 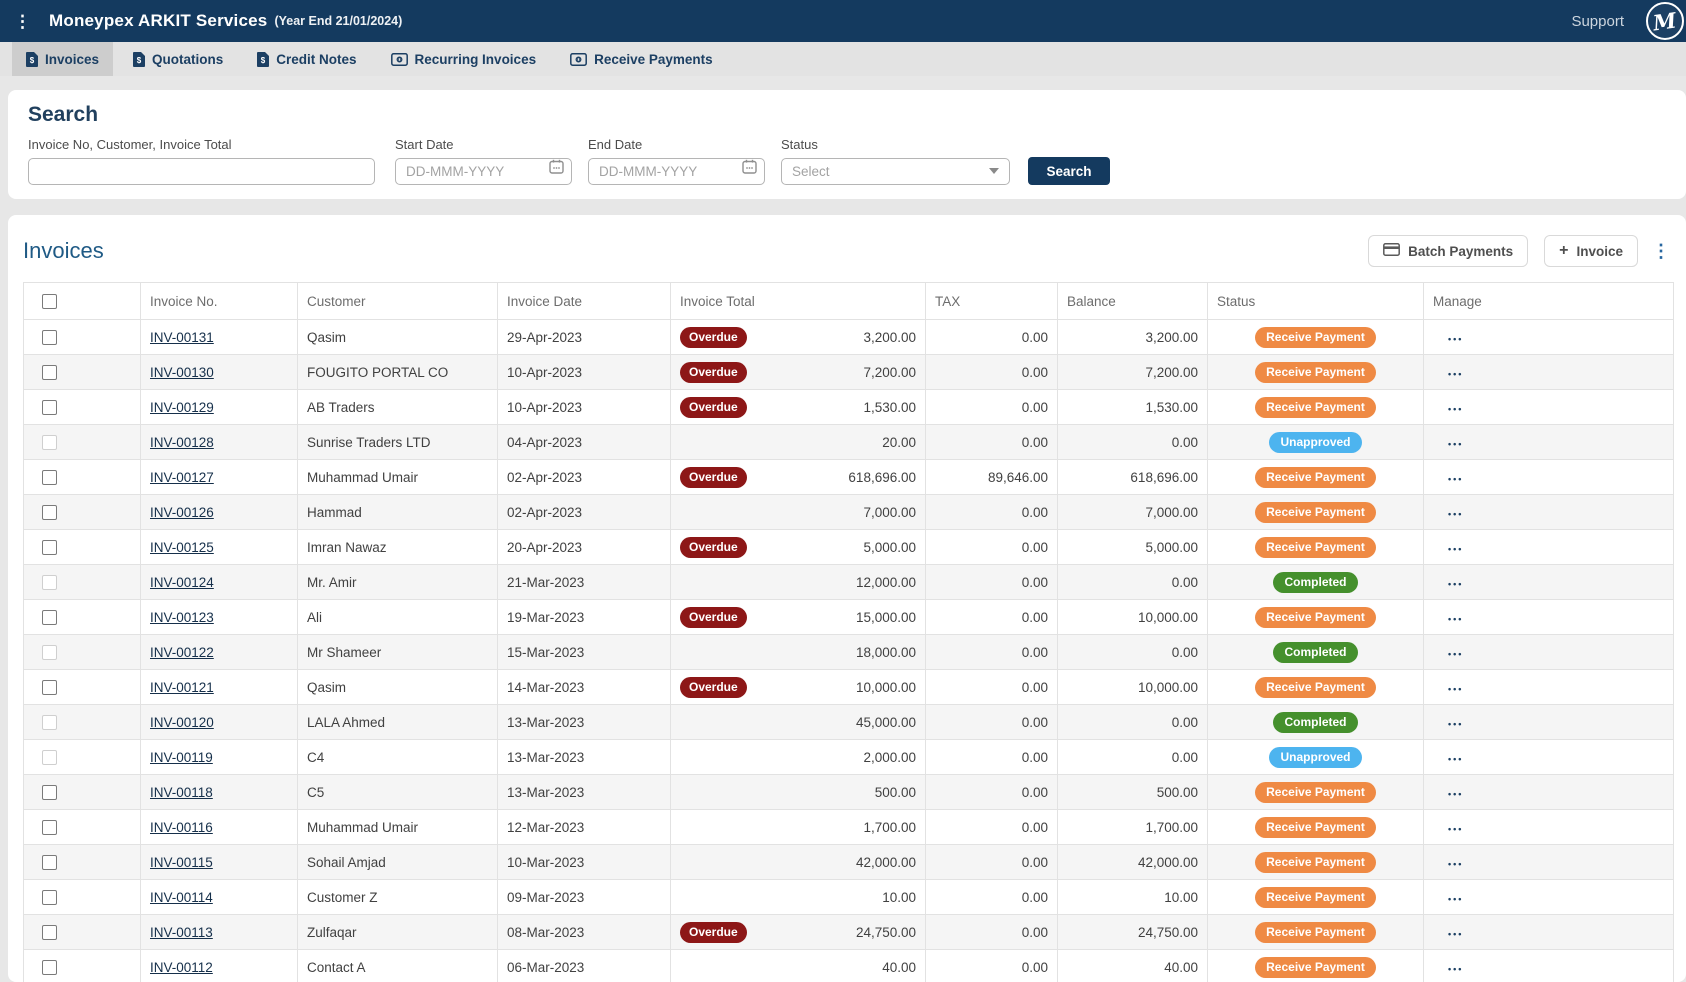 What do you see at coordinates (181, 757) in the screenshot?
I see `invoice-link: INV-00119` at bounding box center [181, 757].